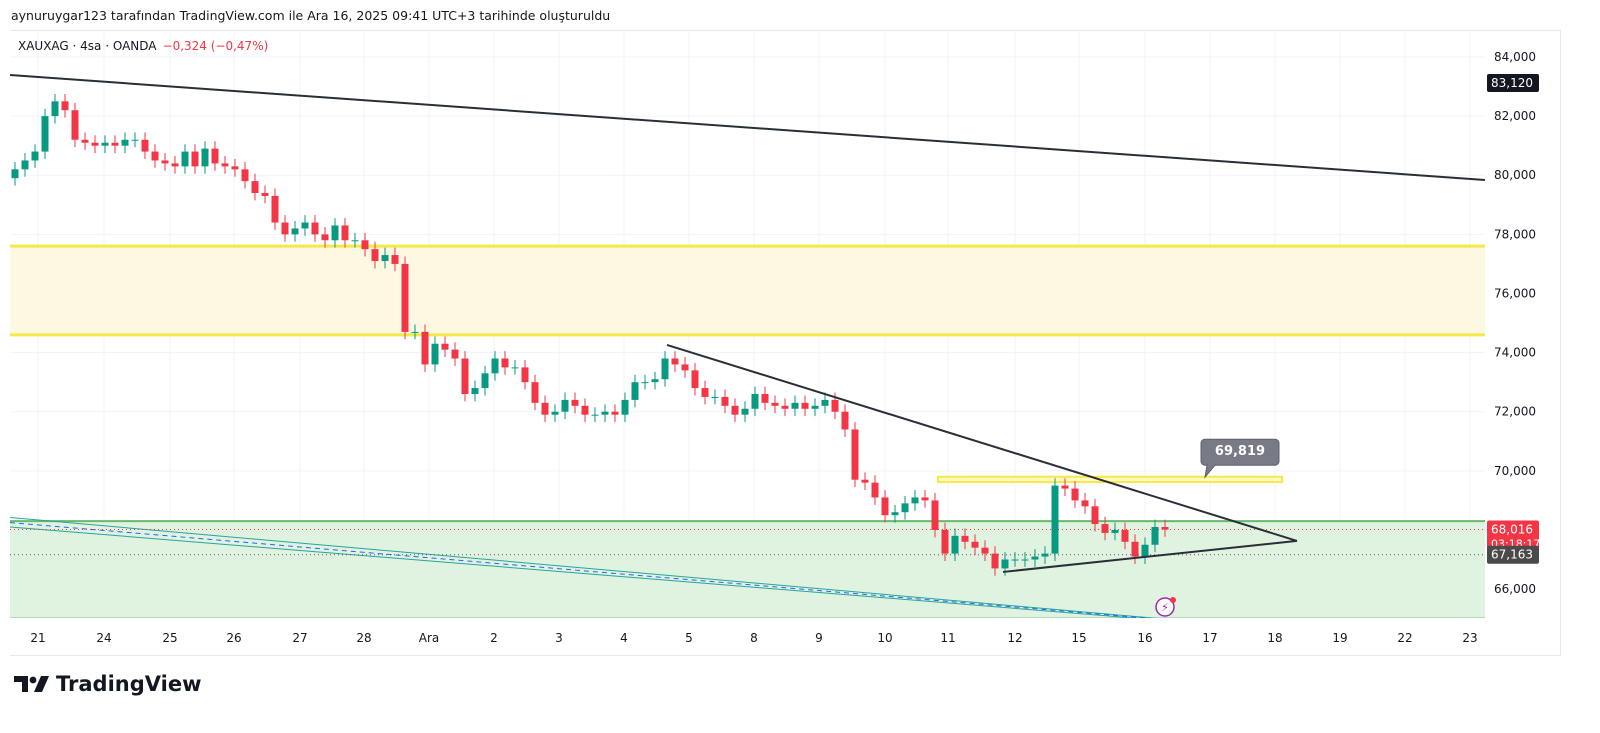 The image size is (1600, 733). I want to click on channel-lower-line, so click(575, 572).